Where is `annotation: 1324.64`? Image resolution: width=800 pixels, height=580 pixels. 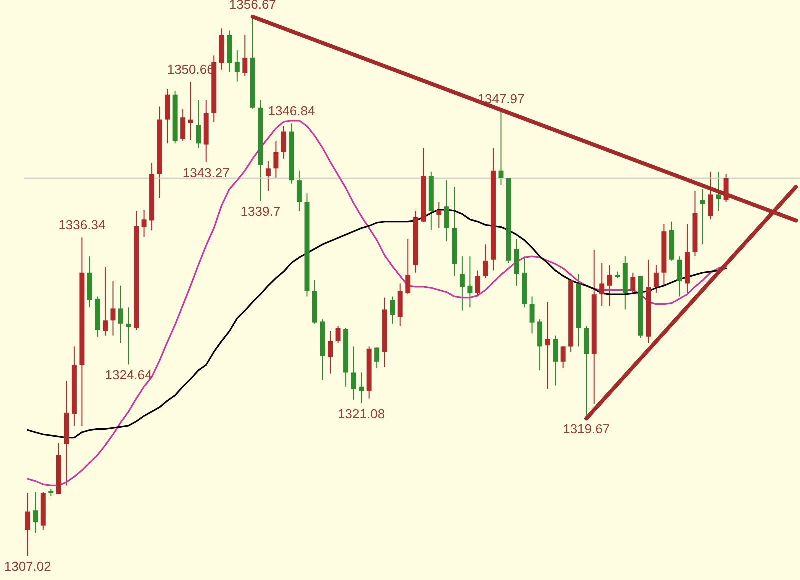 annotation: 1324.64 is located at coordinates (128, 375).